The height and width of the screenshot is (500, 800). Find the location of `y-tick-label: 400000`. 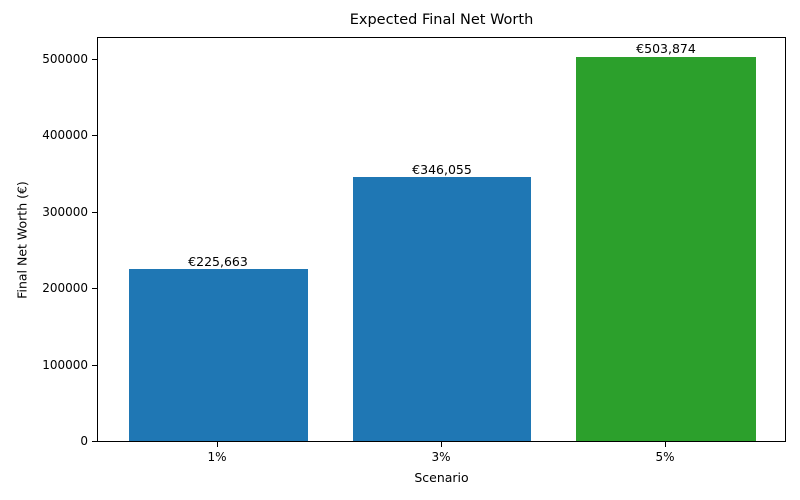

y-tick-label: 400000 is located at coordinates (65, 135).